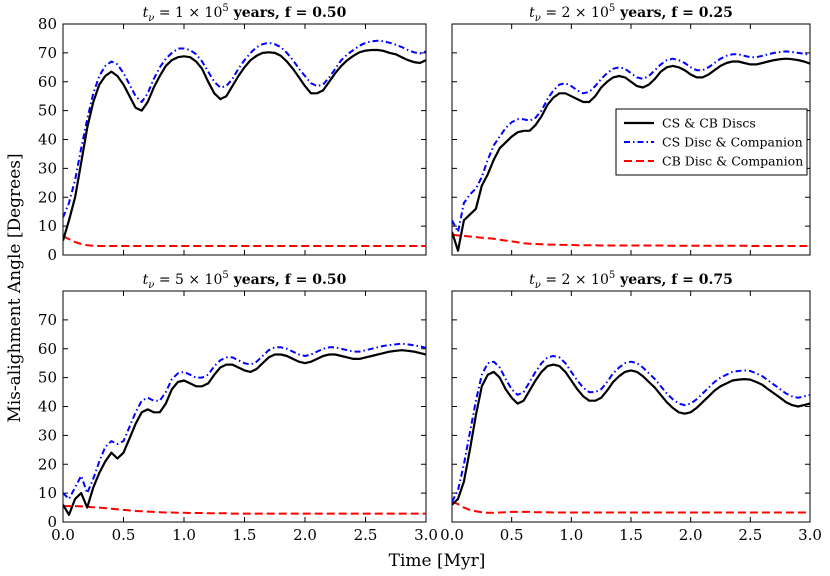  What do you see at coordinates (709, 123) in the screenshot?
I see `legend-label: CS & CB Discs` at bounding box center [709, 123].